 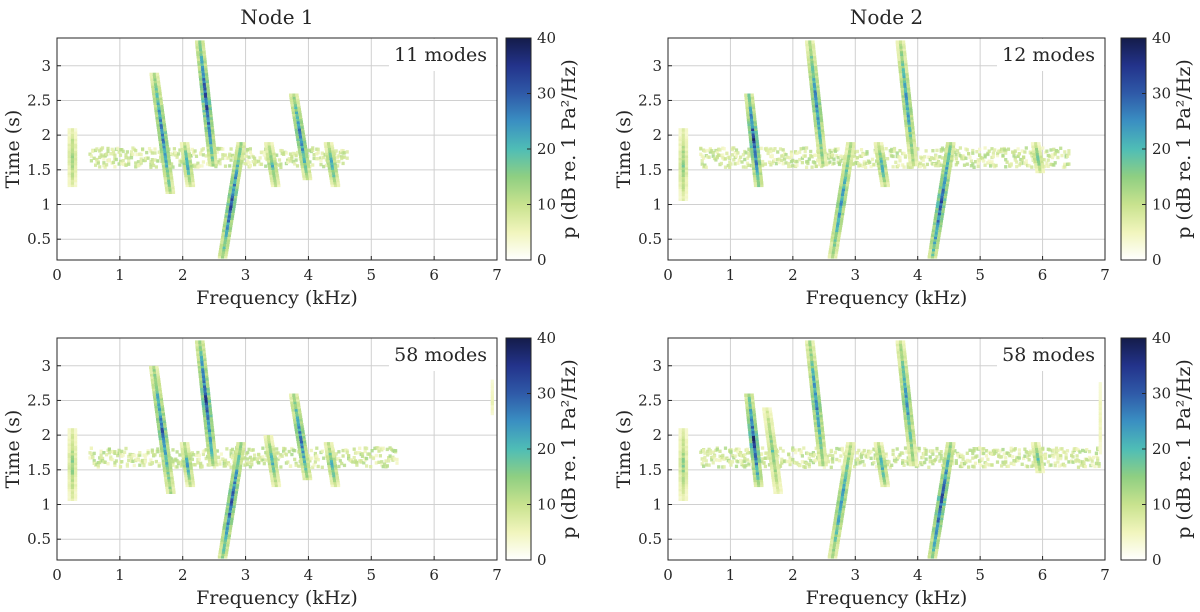 I want to click on y-tick-label: 1, so click(x=657, y=205).